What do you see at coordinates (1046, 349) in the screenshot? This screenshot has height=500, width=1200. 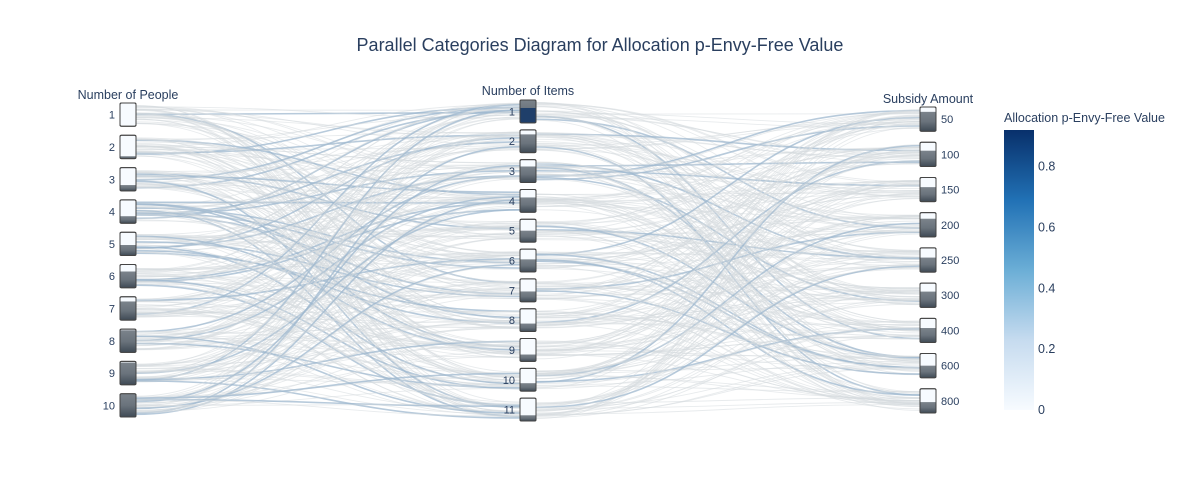 I see `colorbar-tick-label: 0.2` at bounding box center [1046, 349].